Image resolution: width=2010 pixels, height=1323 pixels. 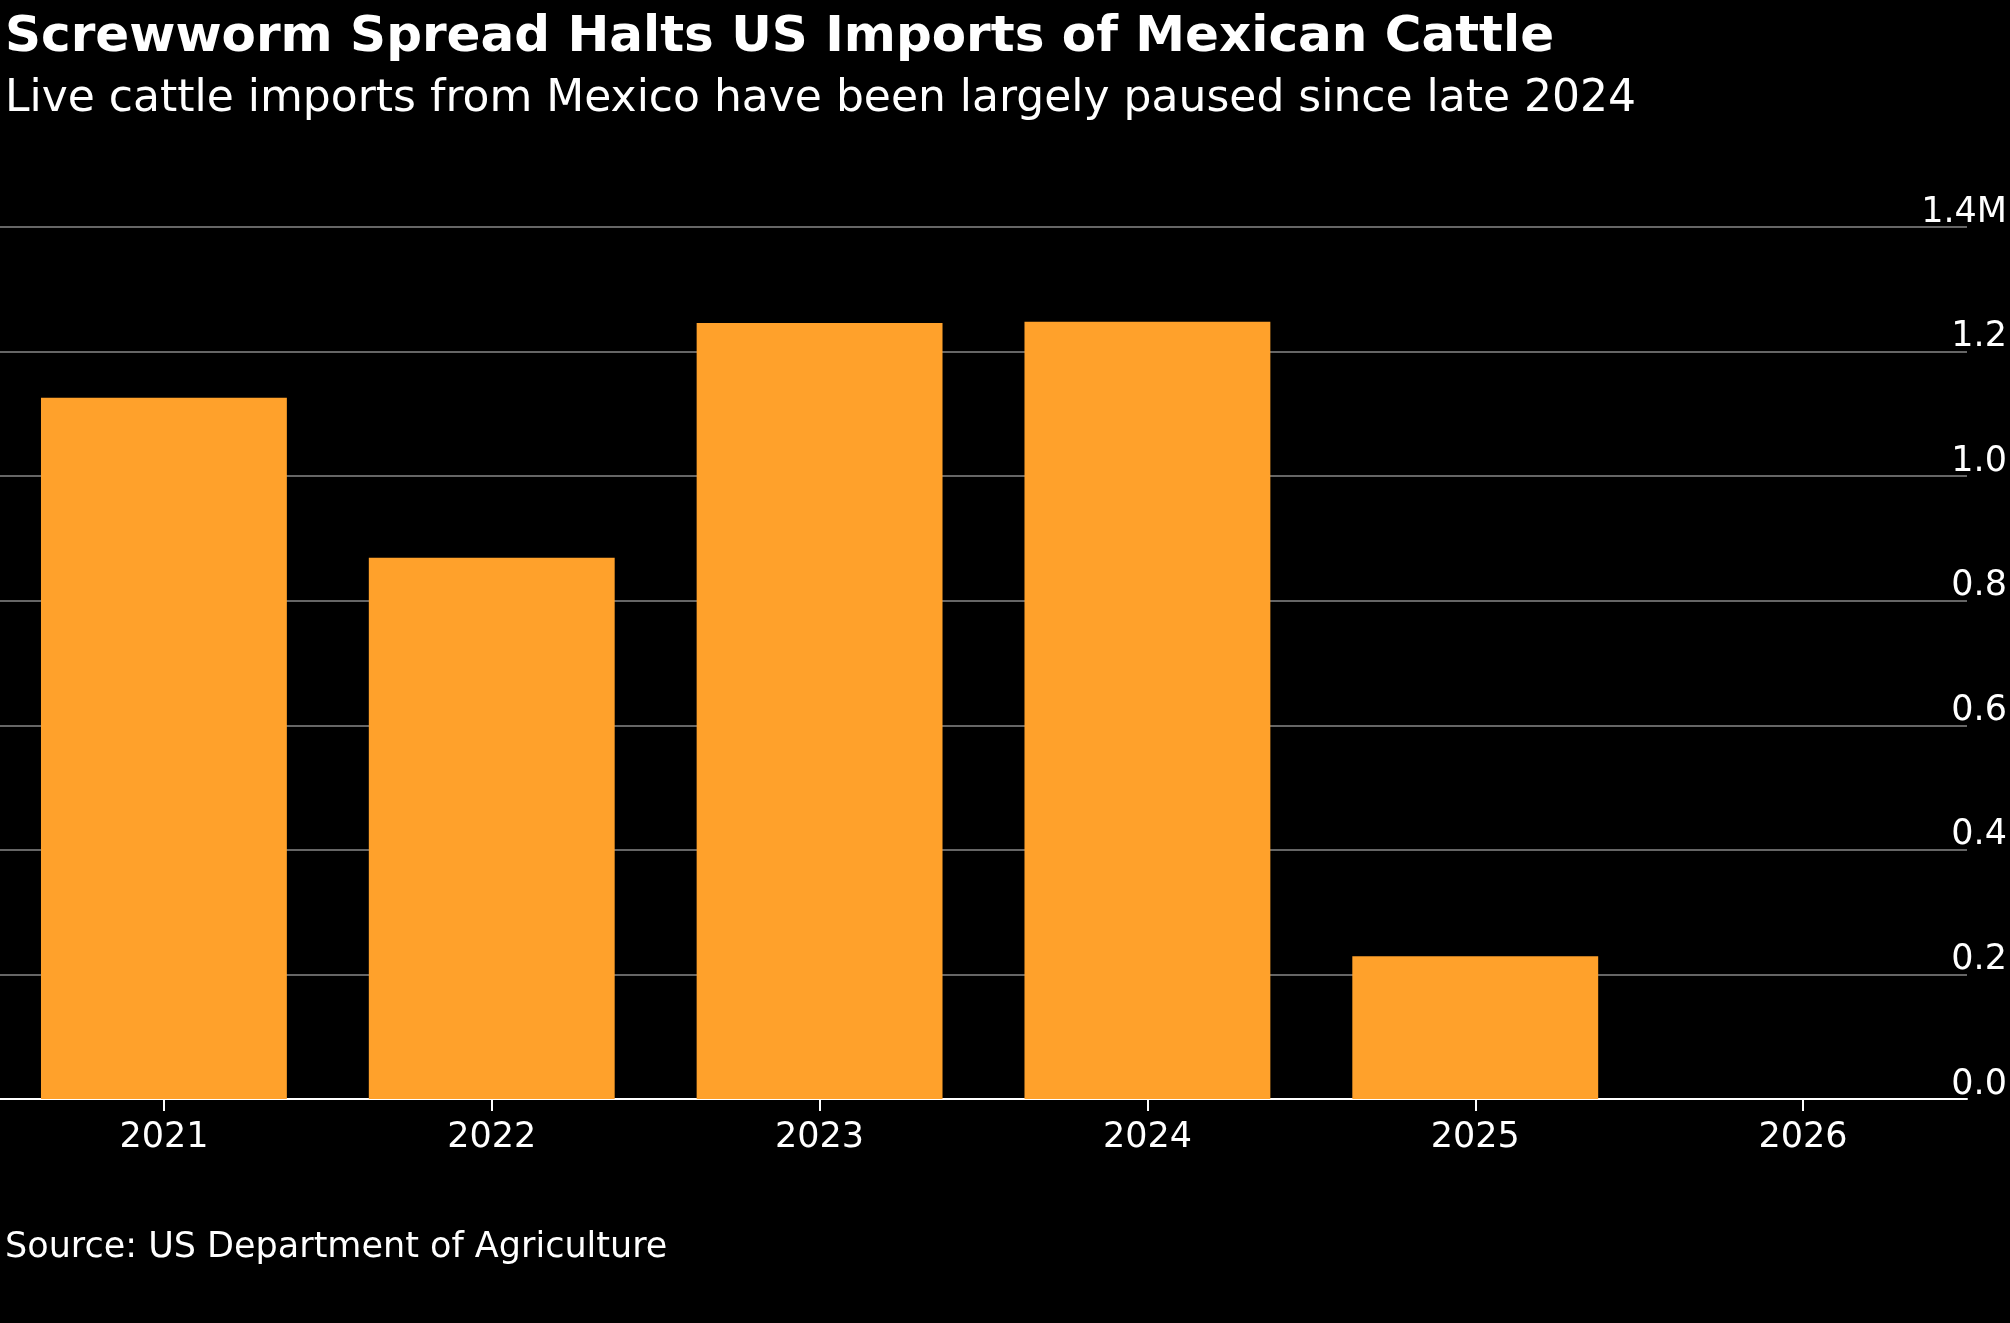 I want to click on chart-title: Screwworm Spread Halts US Imports of Mexican Cattle, so click(x=780, y=34).